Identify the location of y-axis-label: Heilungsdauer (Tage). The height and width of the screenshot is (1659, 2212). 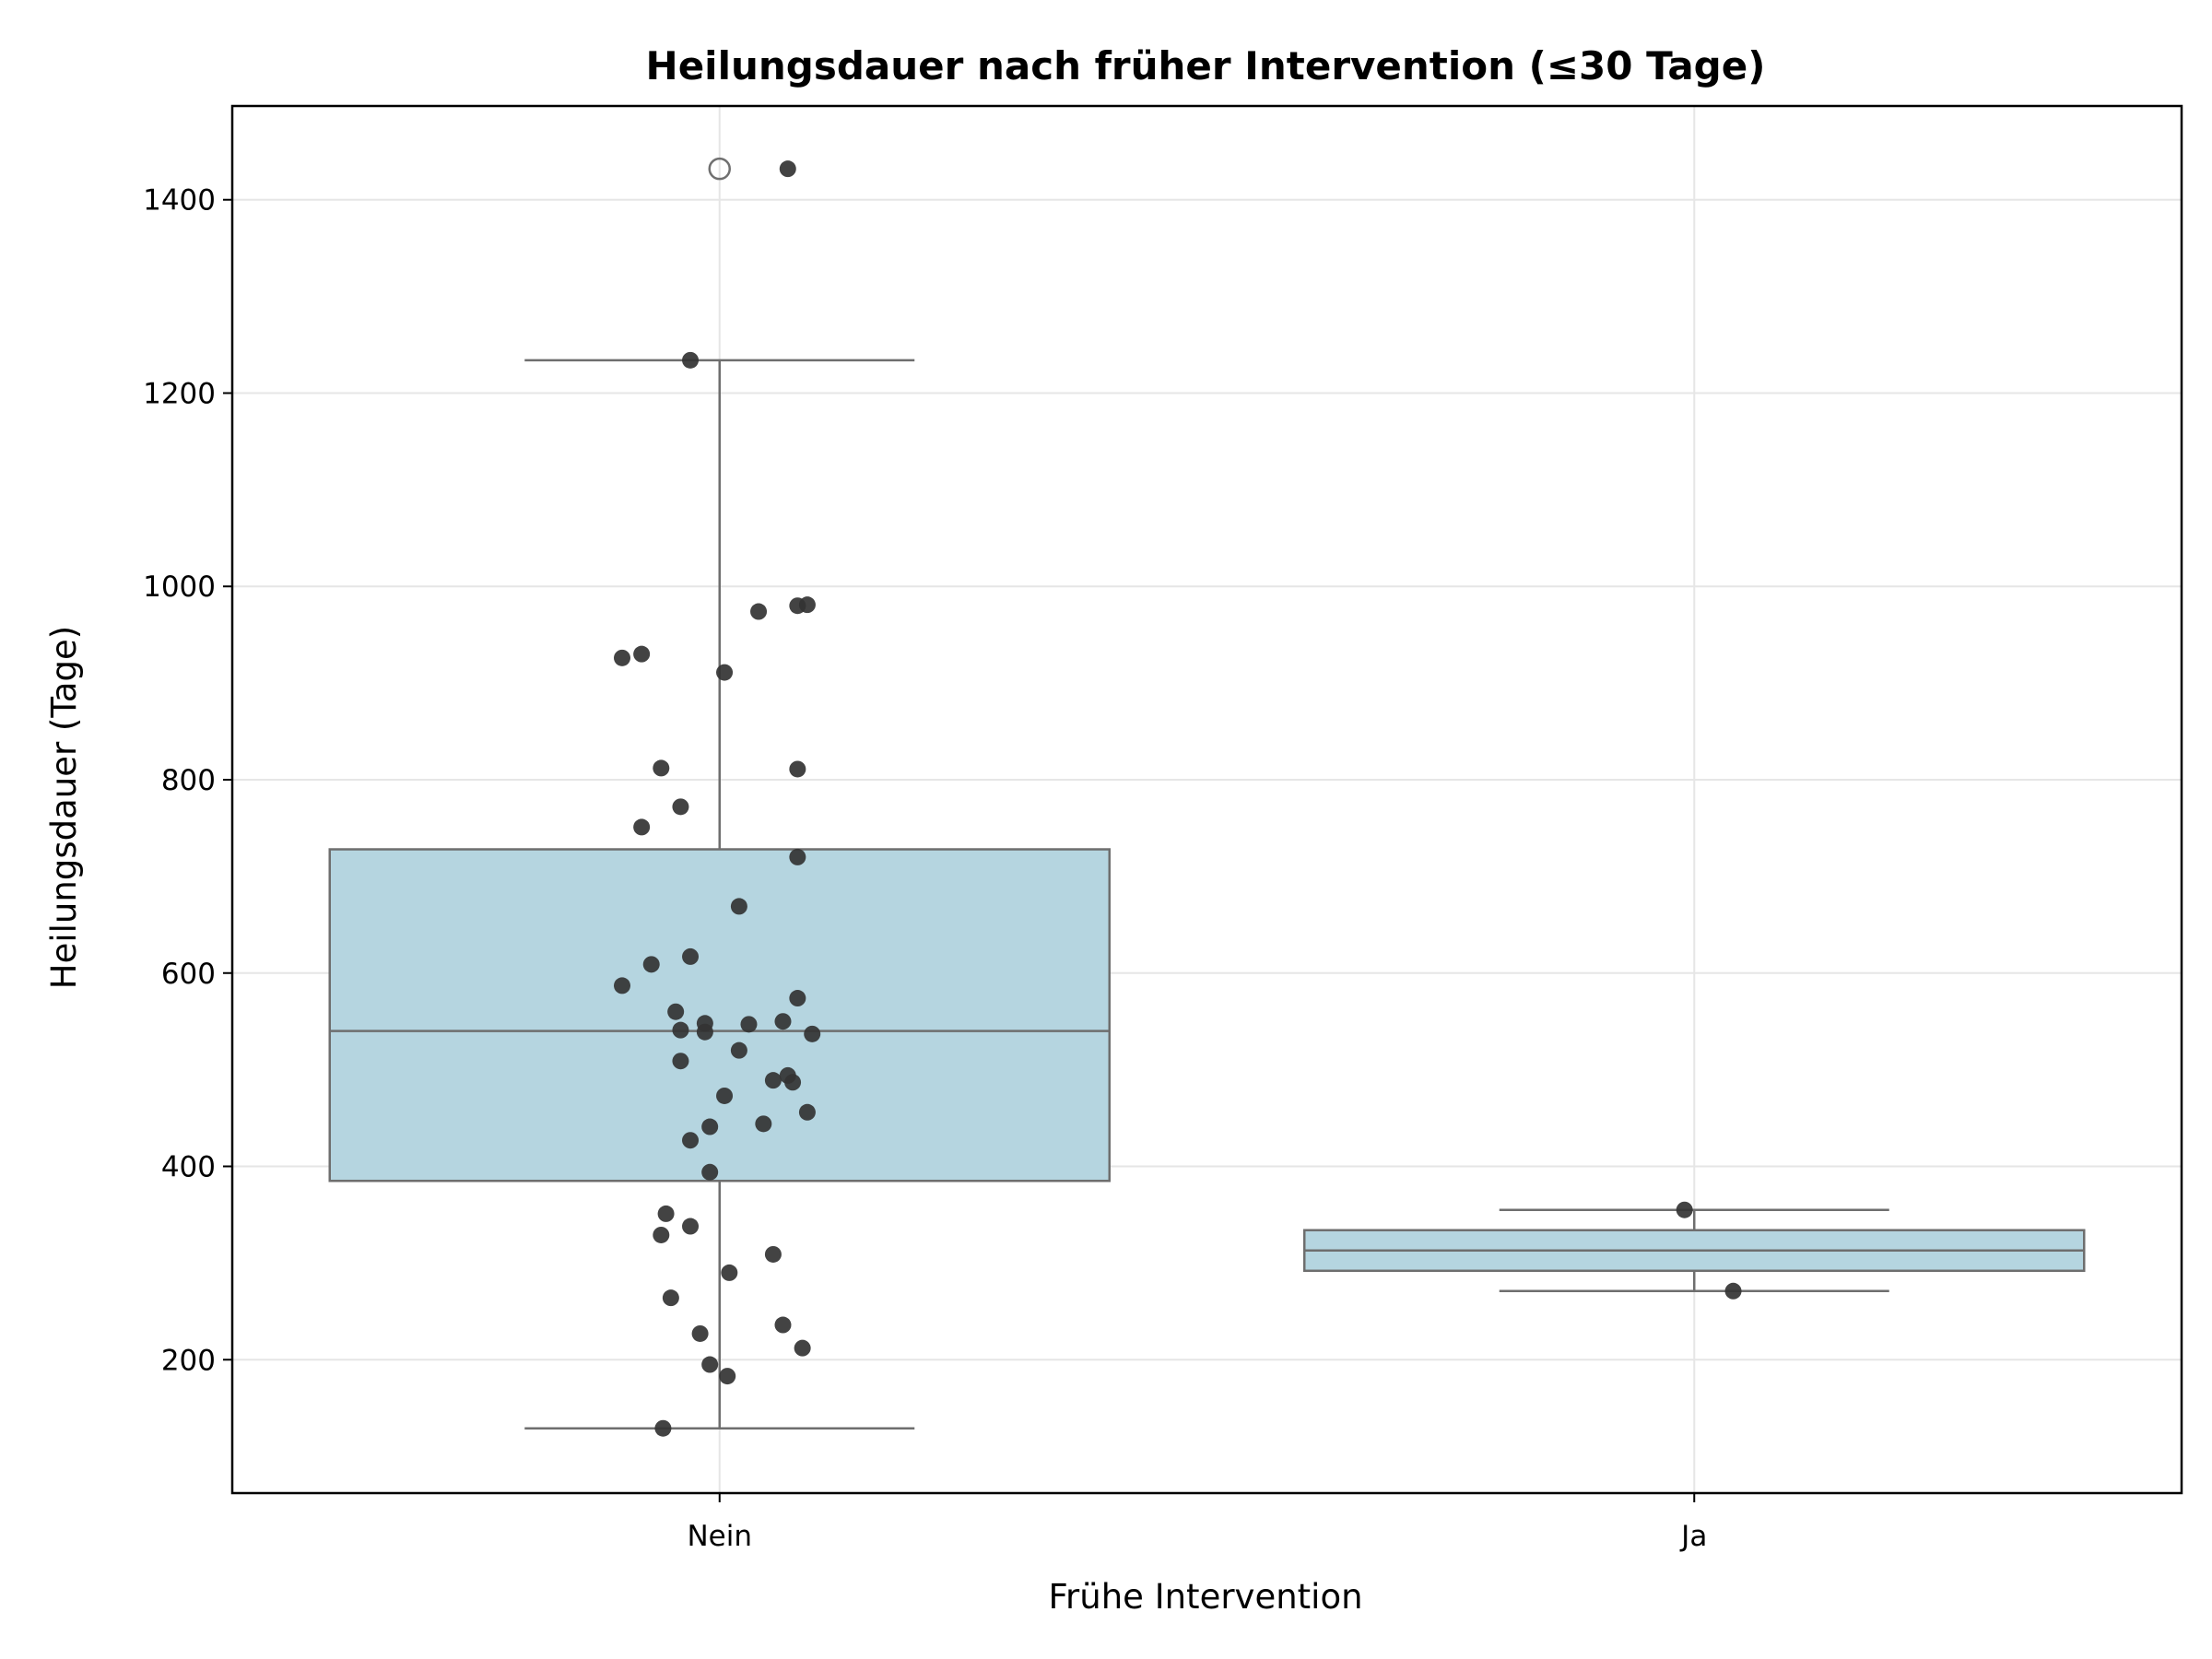
(64, 807).